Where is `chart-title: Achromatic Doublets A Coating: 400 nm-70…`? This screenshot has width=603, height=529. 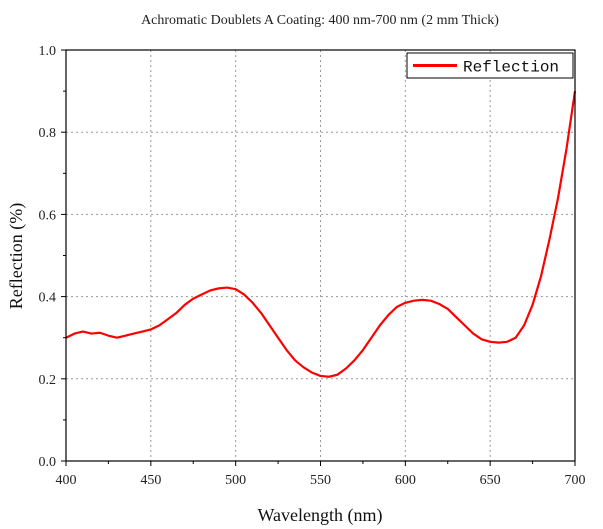
chart-title: Achromatic Doublets A Coating: 400 nm-70… is located at coordinates (320, 20).